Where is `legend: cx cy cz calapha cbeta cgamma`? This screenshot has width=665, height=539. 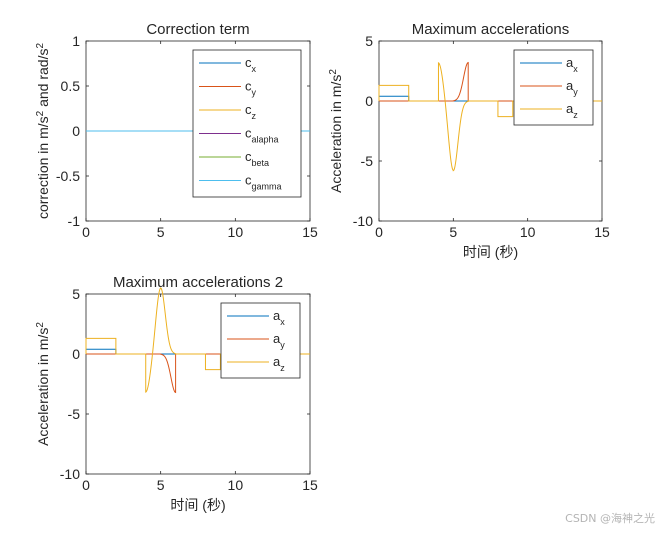 legend: cx cy cz calapha cbeta cgamma is located at coordinates (247, 123).